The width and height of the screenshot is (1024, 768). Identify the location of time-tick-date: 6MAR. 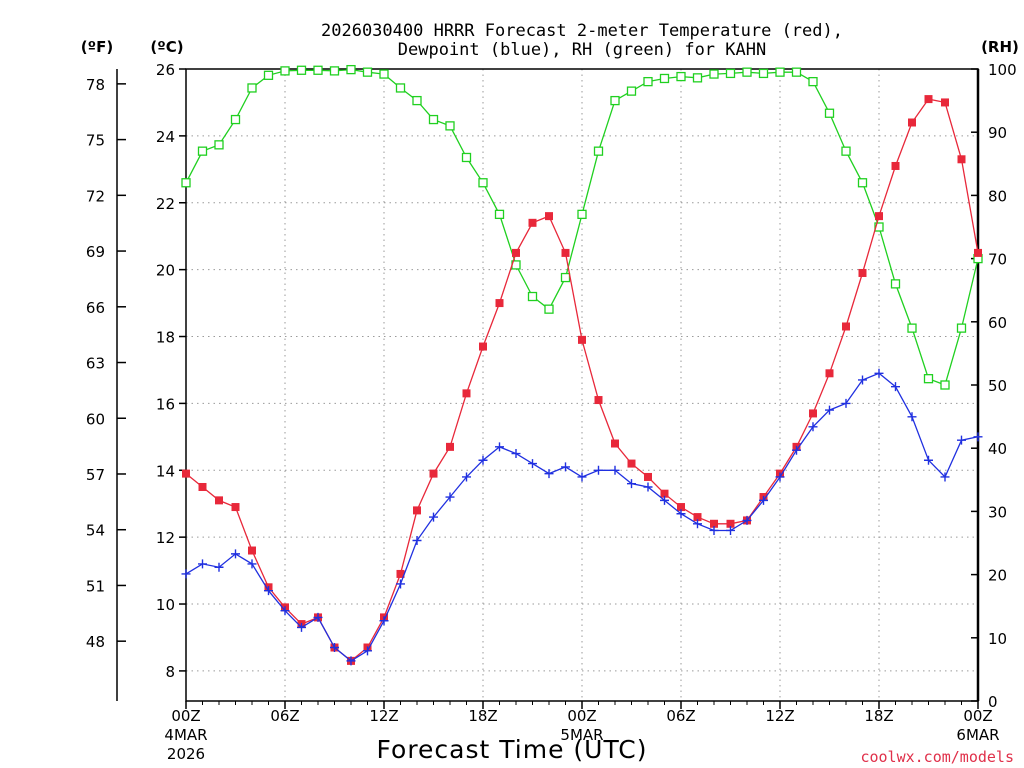
(977, 735).